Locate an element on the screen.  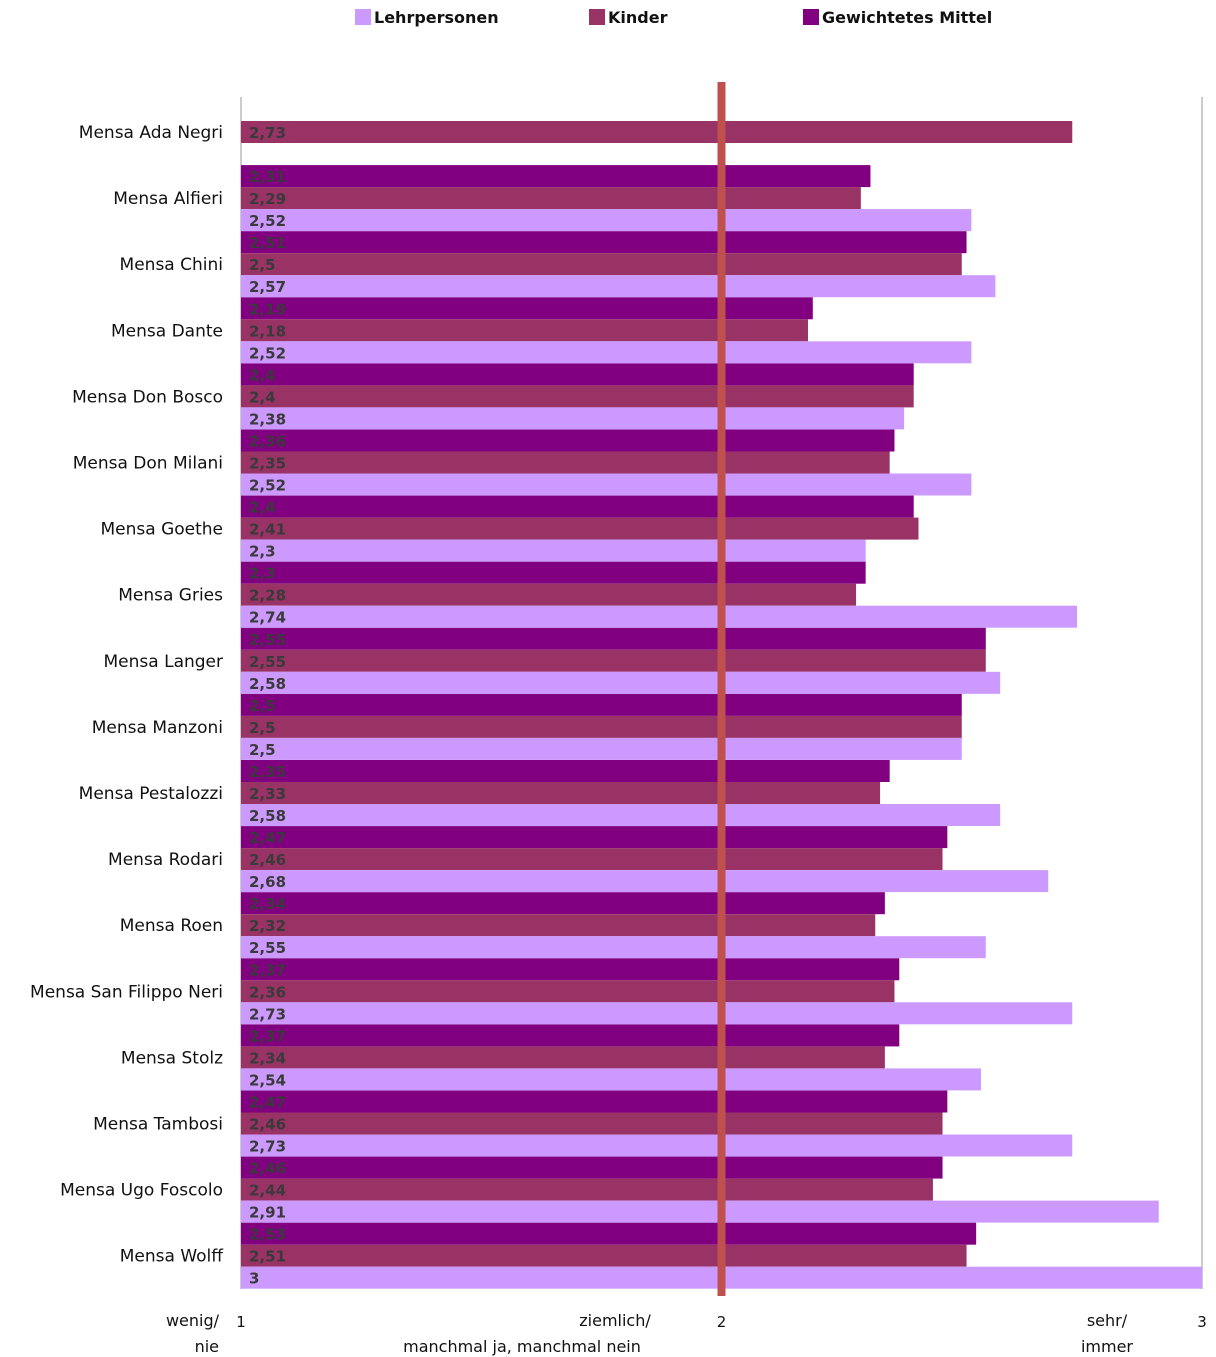
bar-lehrpersonen-mensa-alfieri is located at coordinates (606, 220).